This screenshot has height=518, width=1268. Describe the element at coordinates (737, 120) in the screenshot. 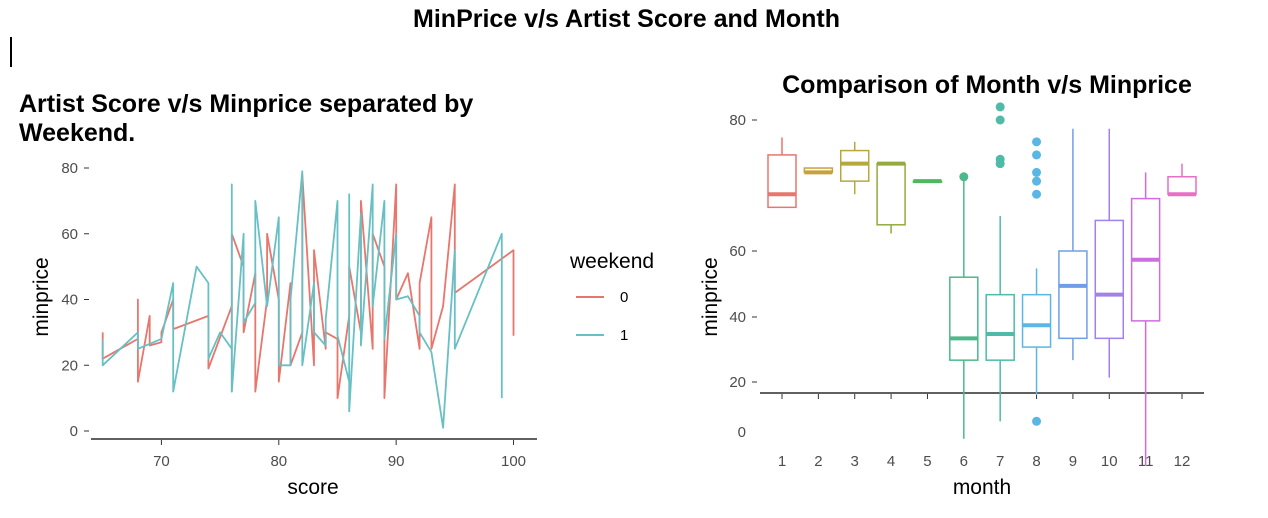

I see `right-y-tick-label: 80` at that location.